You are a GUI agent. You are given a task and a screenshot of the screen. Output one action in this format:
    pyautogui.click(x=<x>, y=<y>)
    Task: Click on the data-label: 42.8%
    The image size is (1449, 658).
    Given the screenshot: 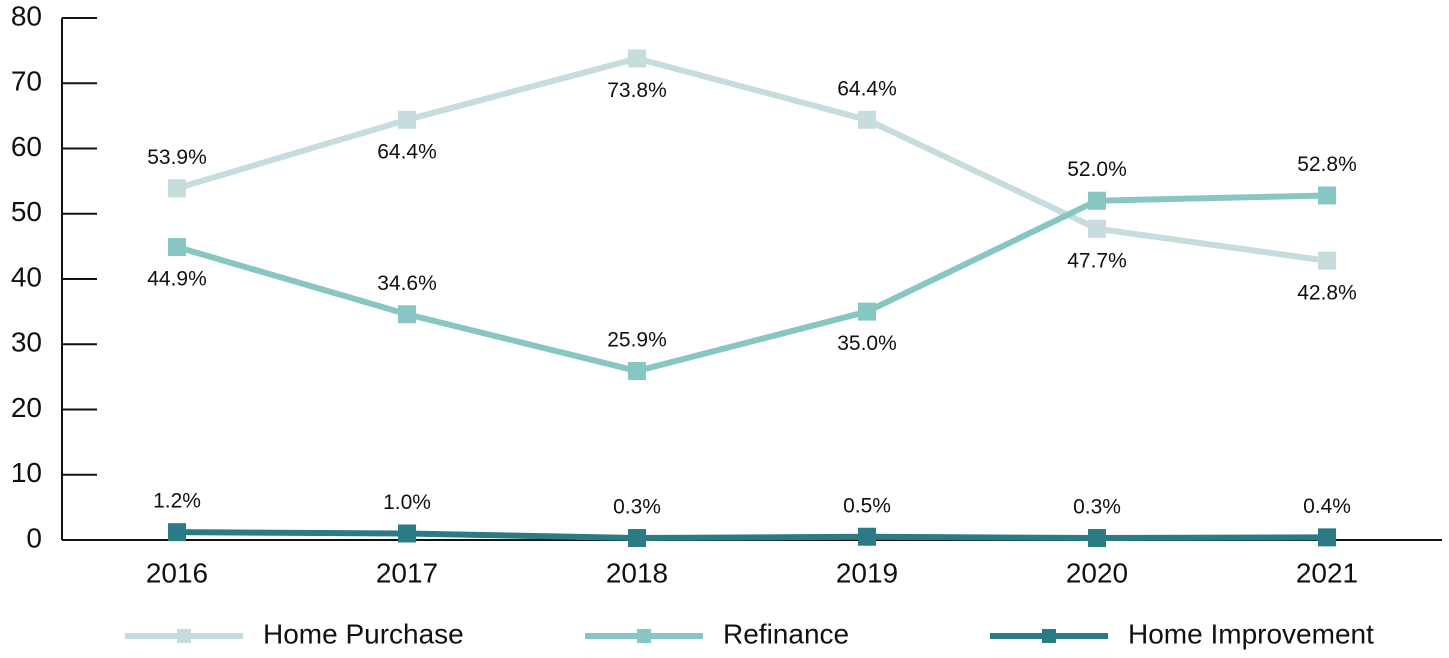 What is the action you would take?
    pyautogui.click(x=1327, y=292)
    